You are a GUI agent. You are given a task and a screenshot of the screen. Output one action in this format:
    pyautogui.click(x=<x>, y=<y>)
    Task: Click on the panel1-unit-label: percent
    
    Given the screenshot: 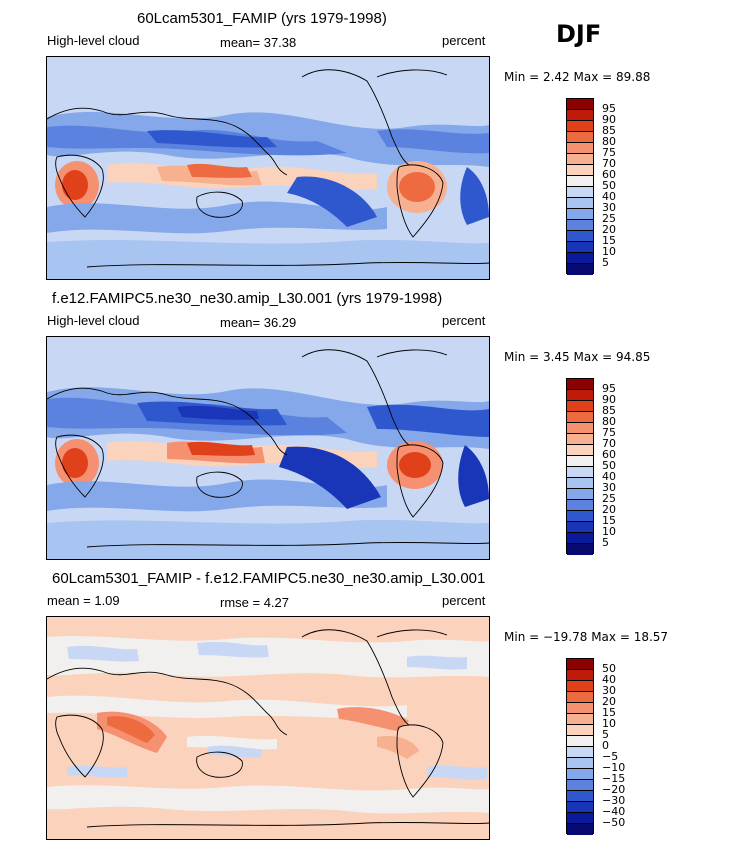 What is the action you would take?
    pyautogui.click(x=464, y=40)
    